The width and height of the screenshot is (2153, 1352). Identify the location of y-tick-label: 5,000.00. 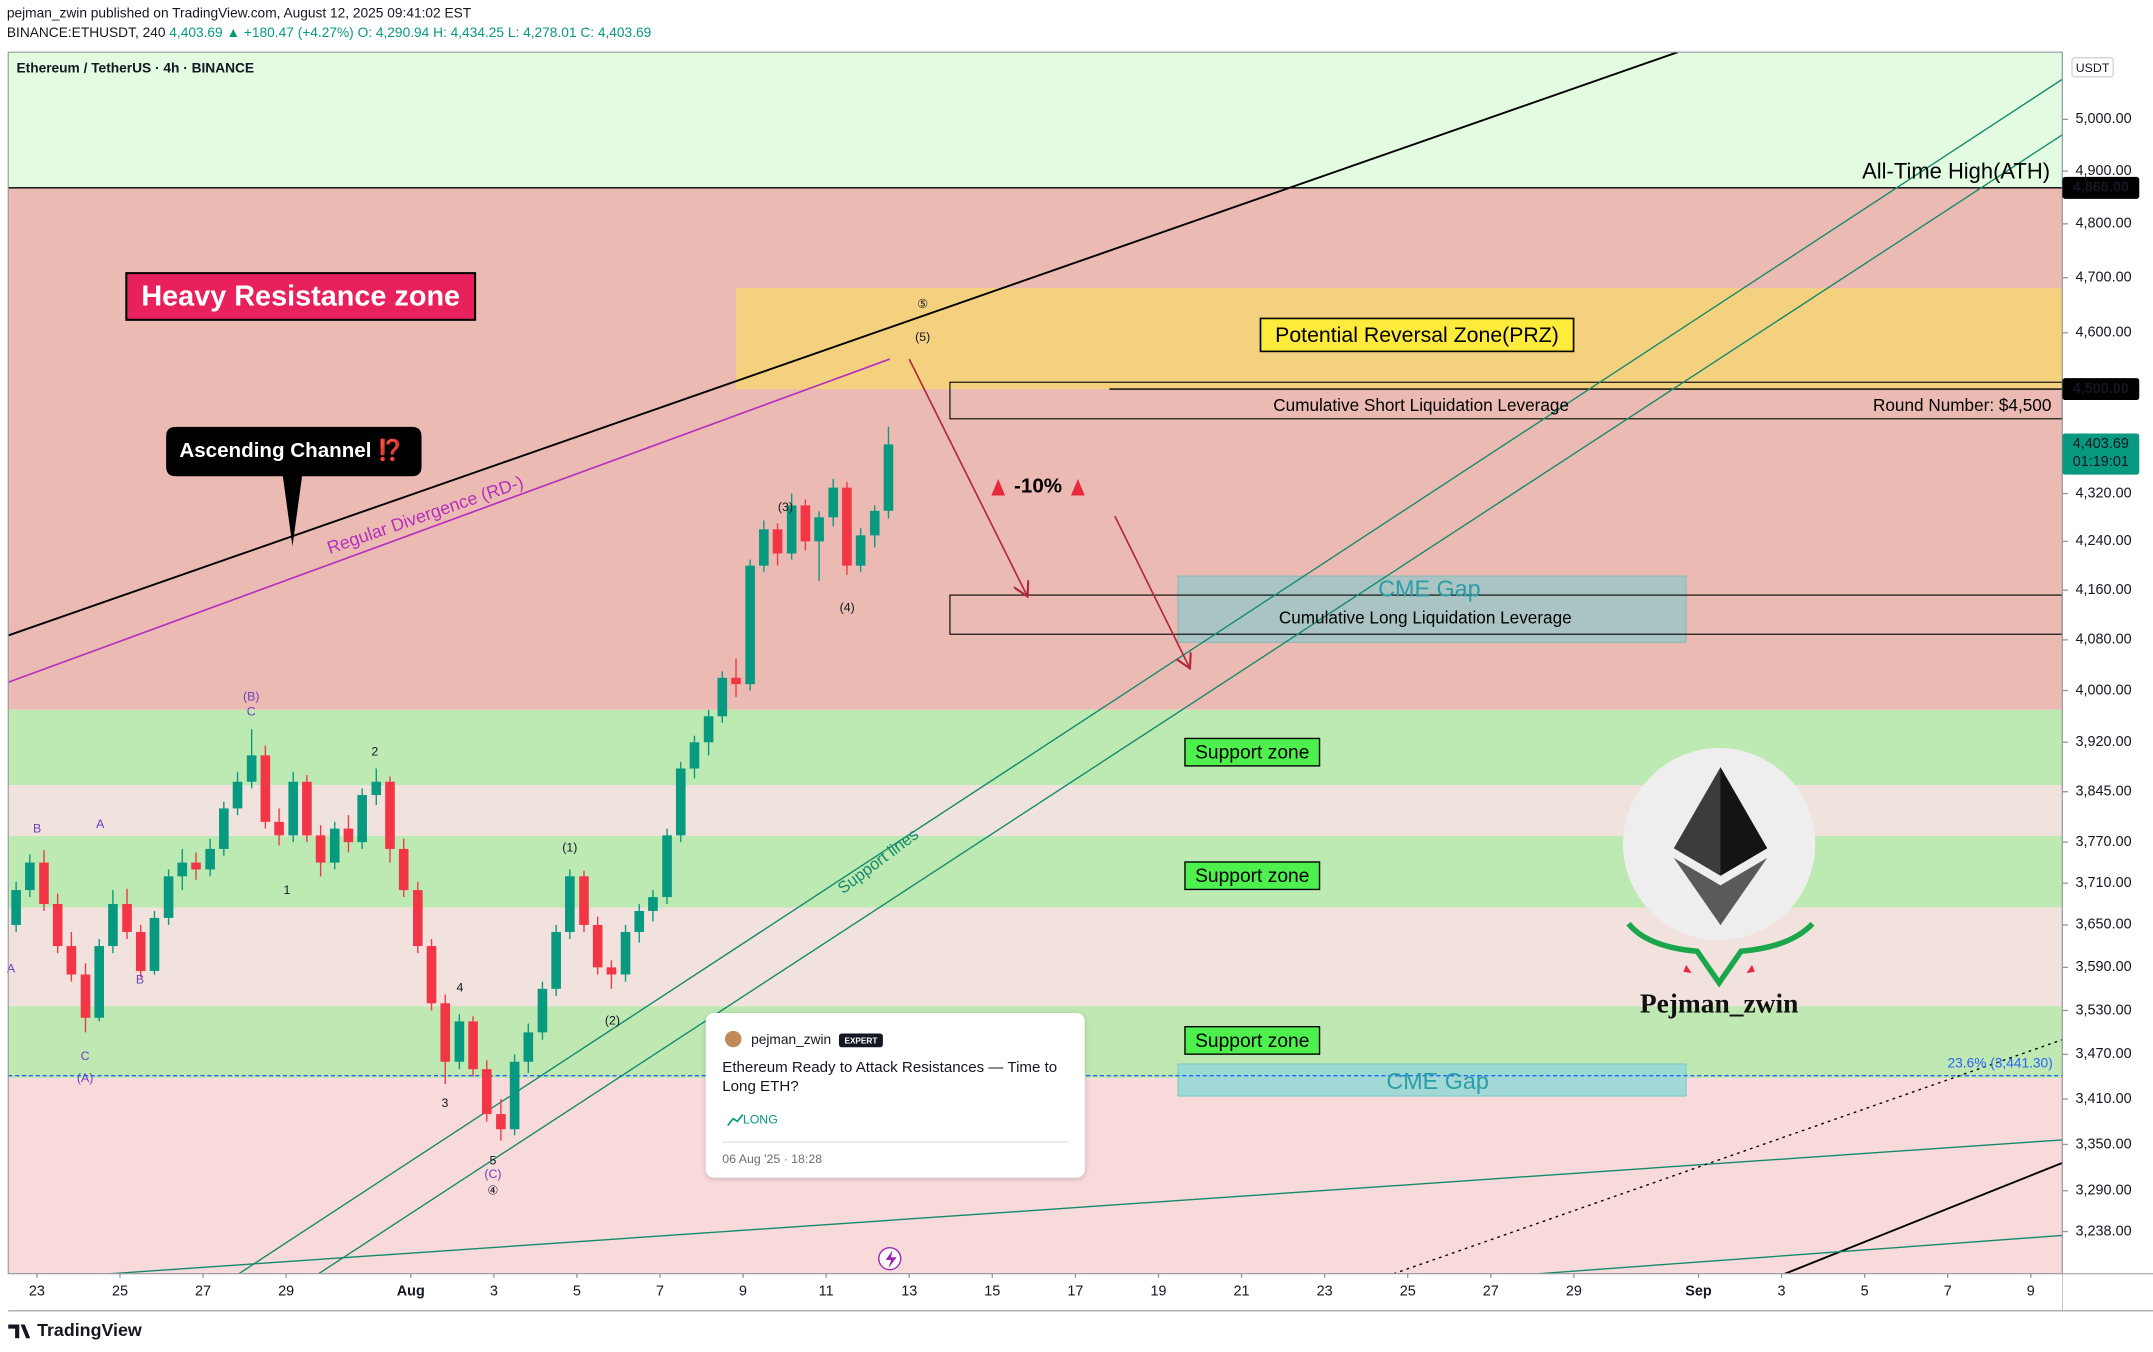
(2104, 119).